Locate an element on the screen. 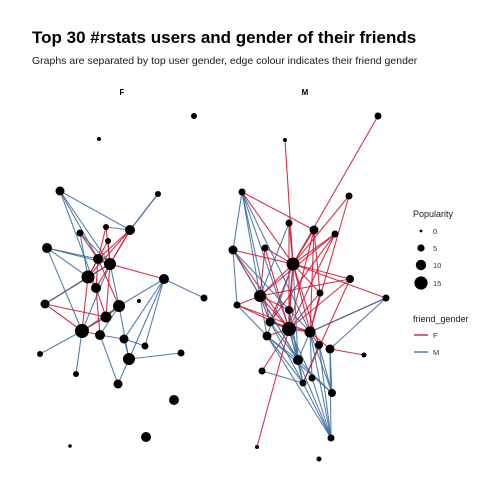  panel-m-node-aa is located at coordinates (364, 355).